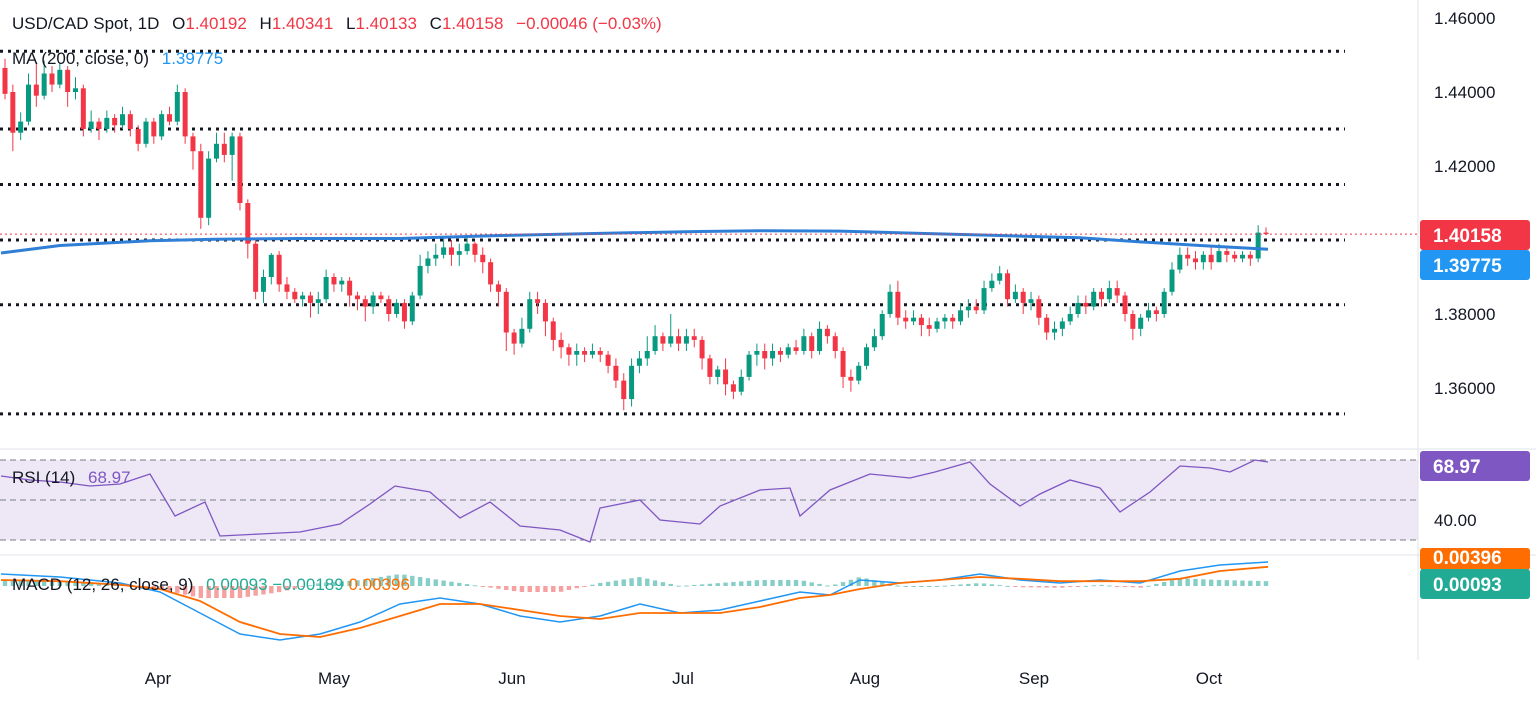  I want to click on low-value: 1.40133, so click(386, 23).